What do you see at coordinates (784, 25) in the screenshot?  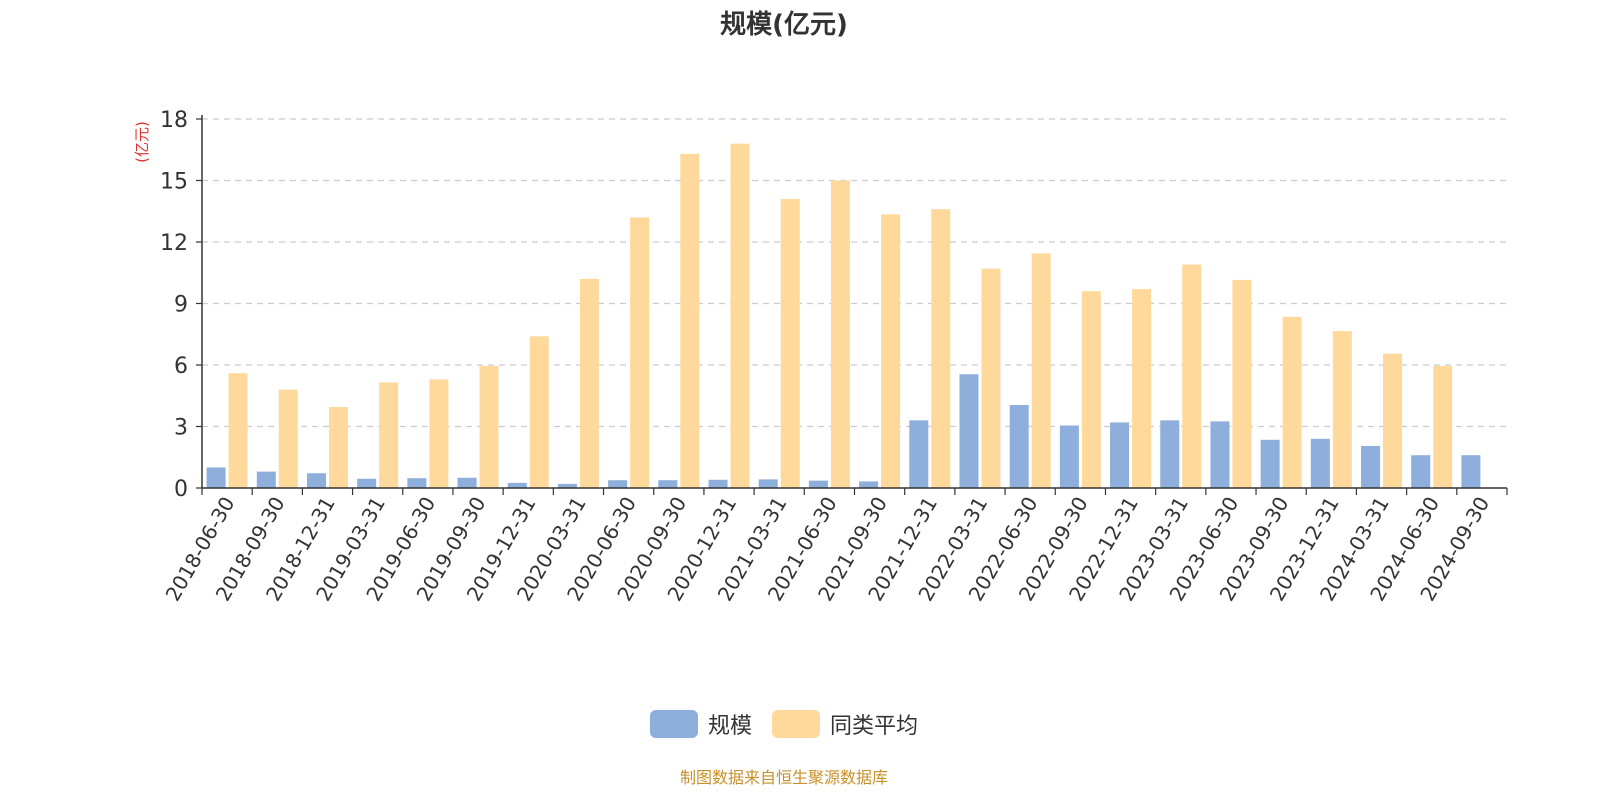 I see `chart-title: 规模(亿元)` at bounding box center [784, 25].